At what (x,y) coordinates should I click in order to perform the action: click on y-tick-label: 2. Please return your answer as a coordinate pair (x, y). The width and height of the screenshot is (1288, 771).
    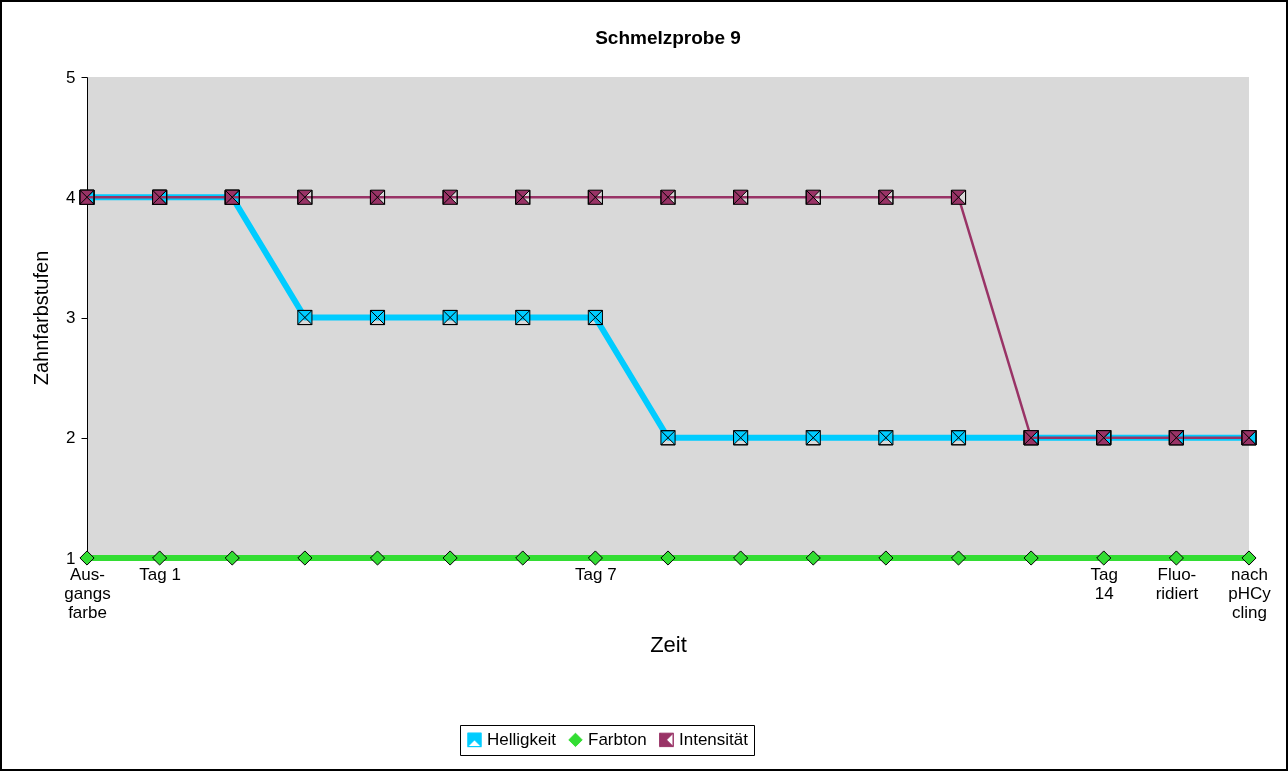
    Looking at the image, I should click on (71, 438).